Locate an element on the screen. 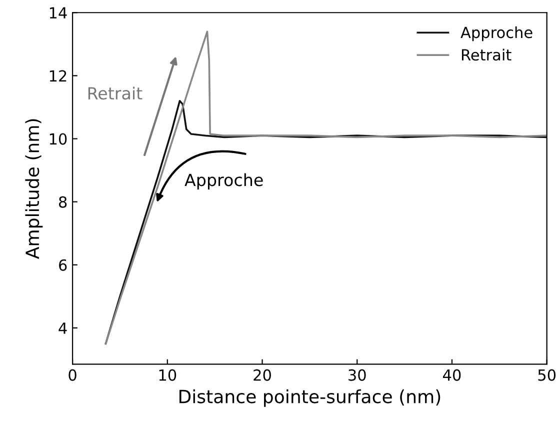 This screenshot has height=421, width=558. annotation: Approche is located at coordinates (223, 181).